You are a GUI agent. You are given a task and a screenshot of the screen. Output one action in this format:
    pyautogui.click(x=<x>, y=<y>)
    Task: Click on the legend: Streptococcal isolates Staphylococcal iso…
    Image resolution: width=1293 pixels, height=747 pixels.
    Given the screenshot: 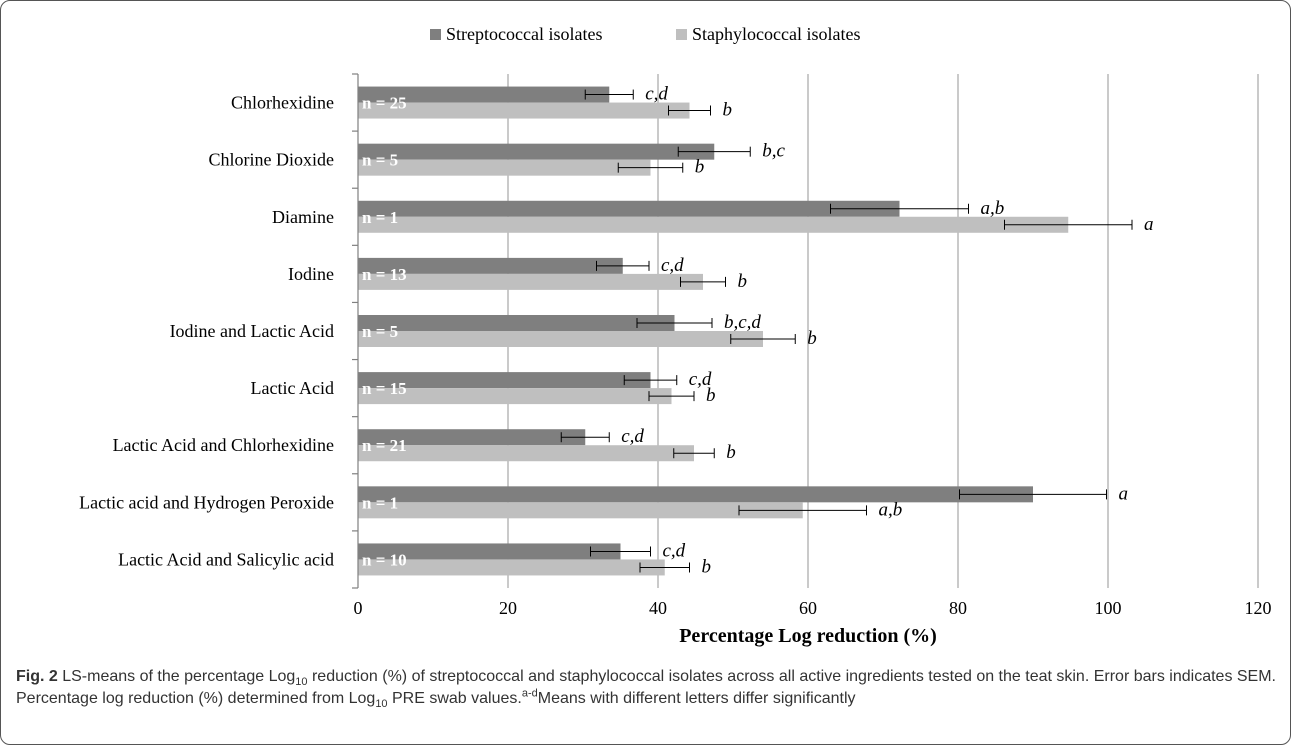 What is the action you would take?
    pyautogui.click(x=645, y=34)
    